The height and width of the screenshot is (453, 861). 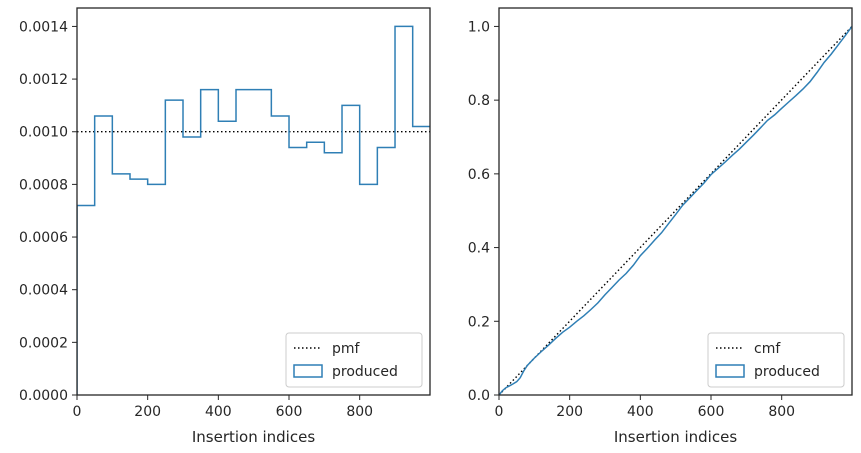 I want to click on legend: cmf produced, so click(x=776, y=360).